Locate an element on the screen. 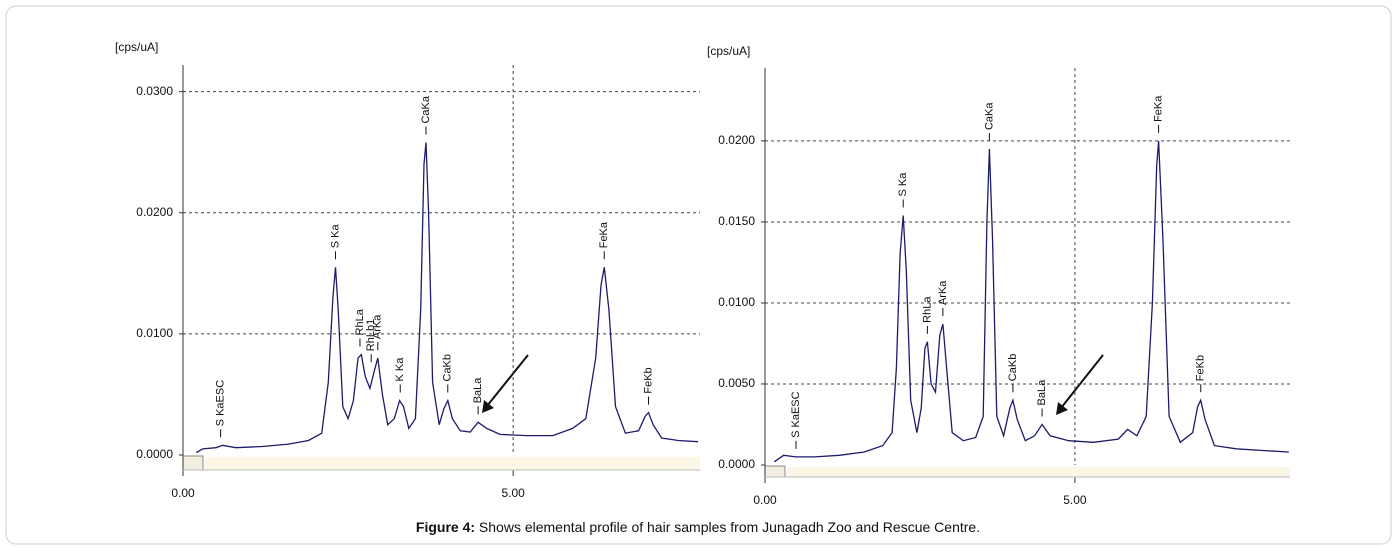 The image size is (1397, 550). y-tick-label: 0.0300 is located at coordinates (154, 91).